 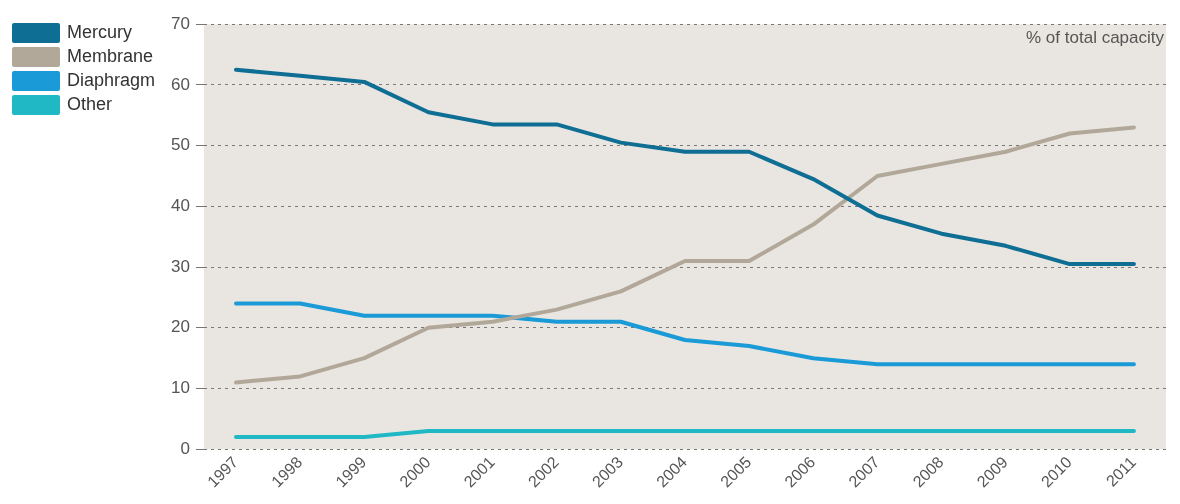 I want to click on y-tick-label: 0, so click(x=185, y=448).